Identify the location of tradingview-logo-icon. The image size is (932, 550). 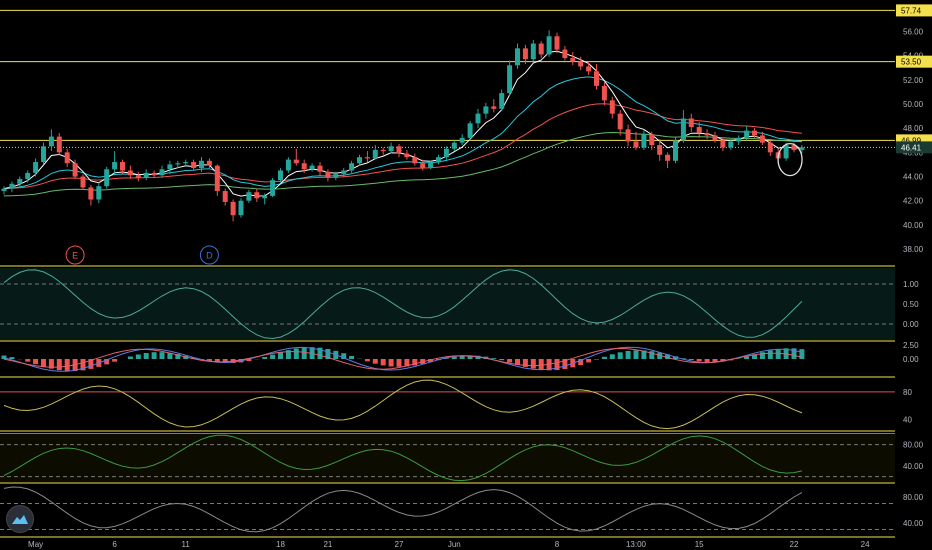
(20, 519).